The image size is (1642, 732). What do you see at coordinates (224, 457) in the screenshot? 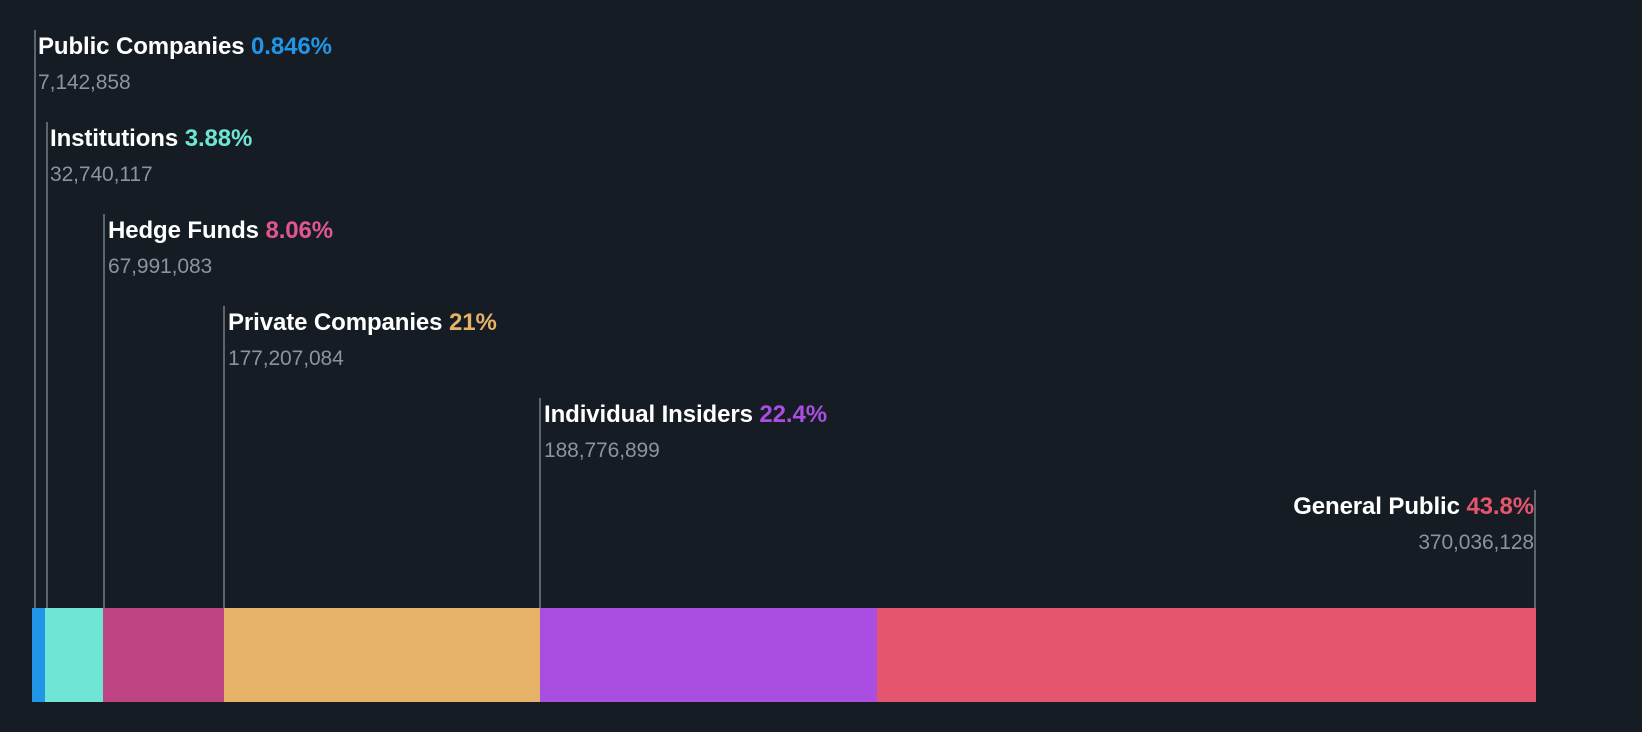
I see `leader-line-private-companies` at bounding box center [224, 457].